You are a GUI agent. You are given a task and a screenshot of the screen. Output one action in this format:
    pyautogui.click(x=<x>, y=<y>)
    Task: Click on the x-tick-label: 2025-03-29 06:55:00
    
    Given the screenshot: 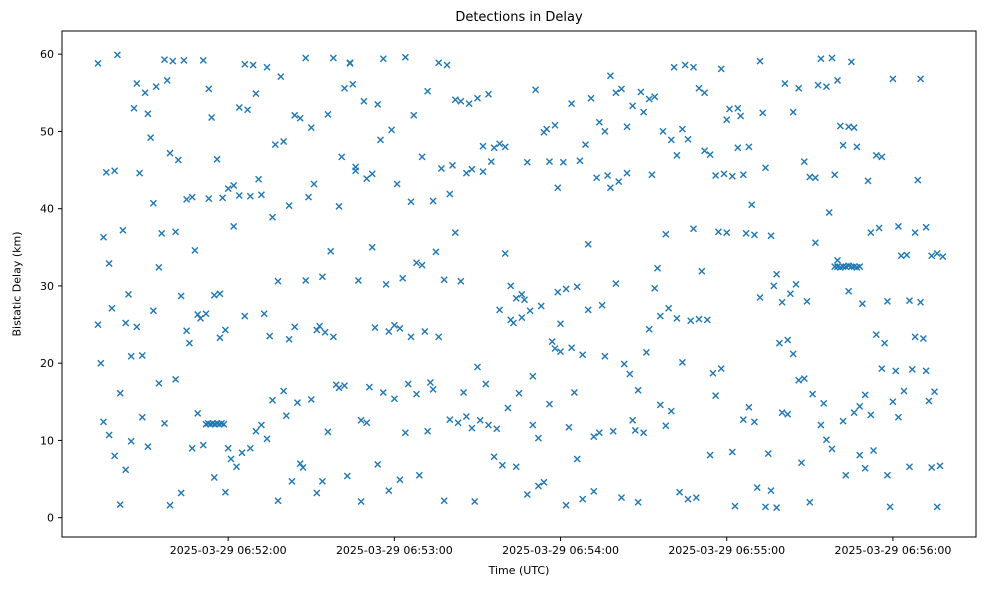 What is the action you would take?
    pyautogui.click(x=726, y=550)
    